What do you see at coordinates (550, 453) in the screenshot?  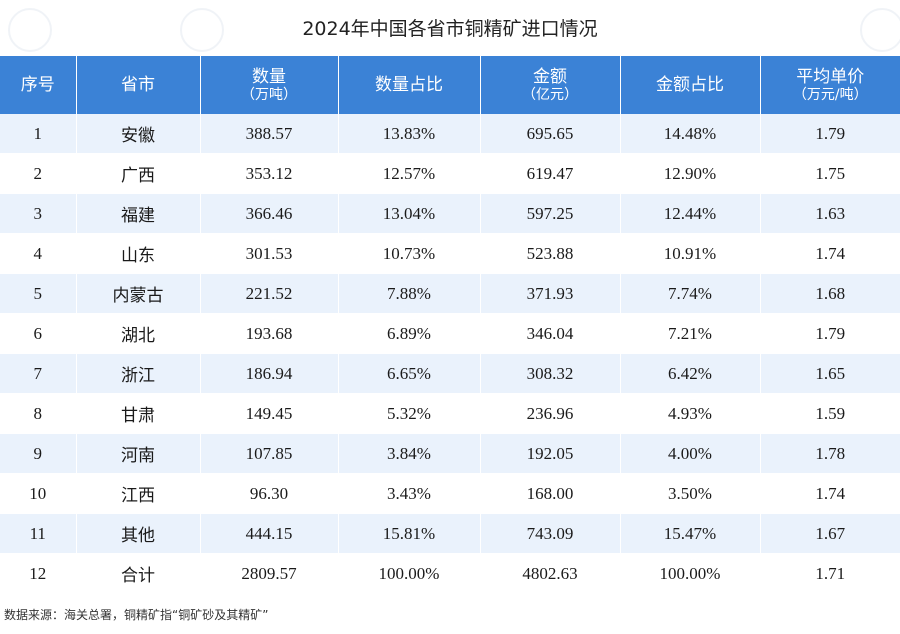 I see `table-cell: 192.05` at bounding box center [550, 453].